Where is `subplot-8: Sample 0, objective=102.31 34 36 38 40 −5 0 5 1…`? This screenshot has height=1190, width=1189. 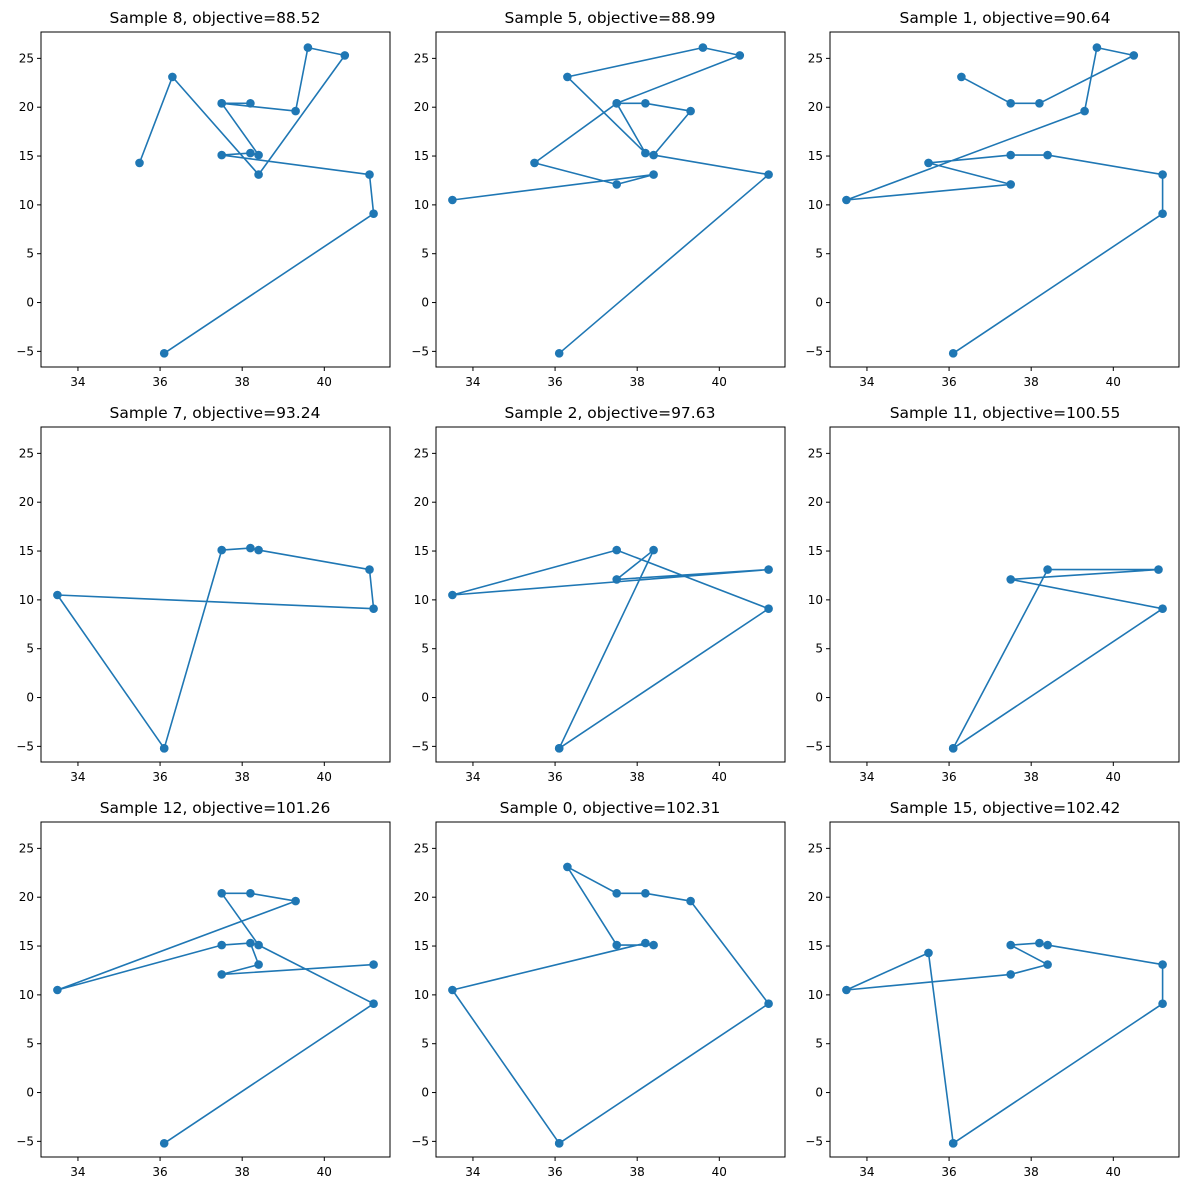
subplot-8: Sample 0, objective=102.31 34 36 38 40 −5 0 5 1… is located at coordinates (598, 989).